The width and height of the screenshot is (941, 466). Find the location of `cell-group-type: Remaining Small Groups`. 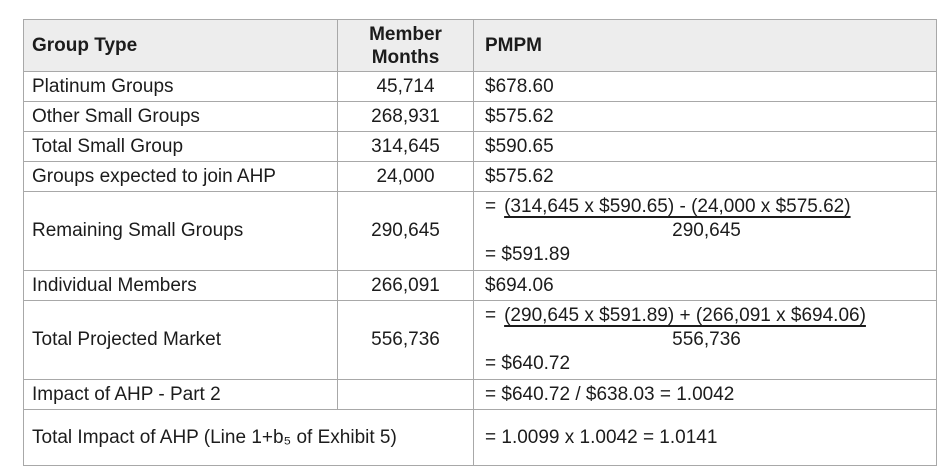

cell-group-type: Remaining Small Groups is located at coordinates (180, 231).